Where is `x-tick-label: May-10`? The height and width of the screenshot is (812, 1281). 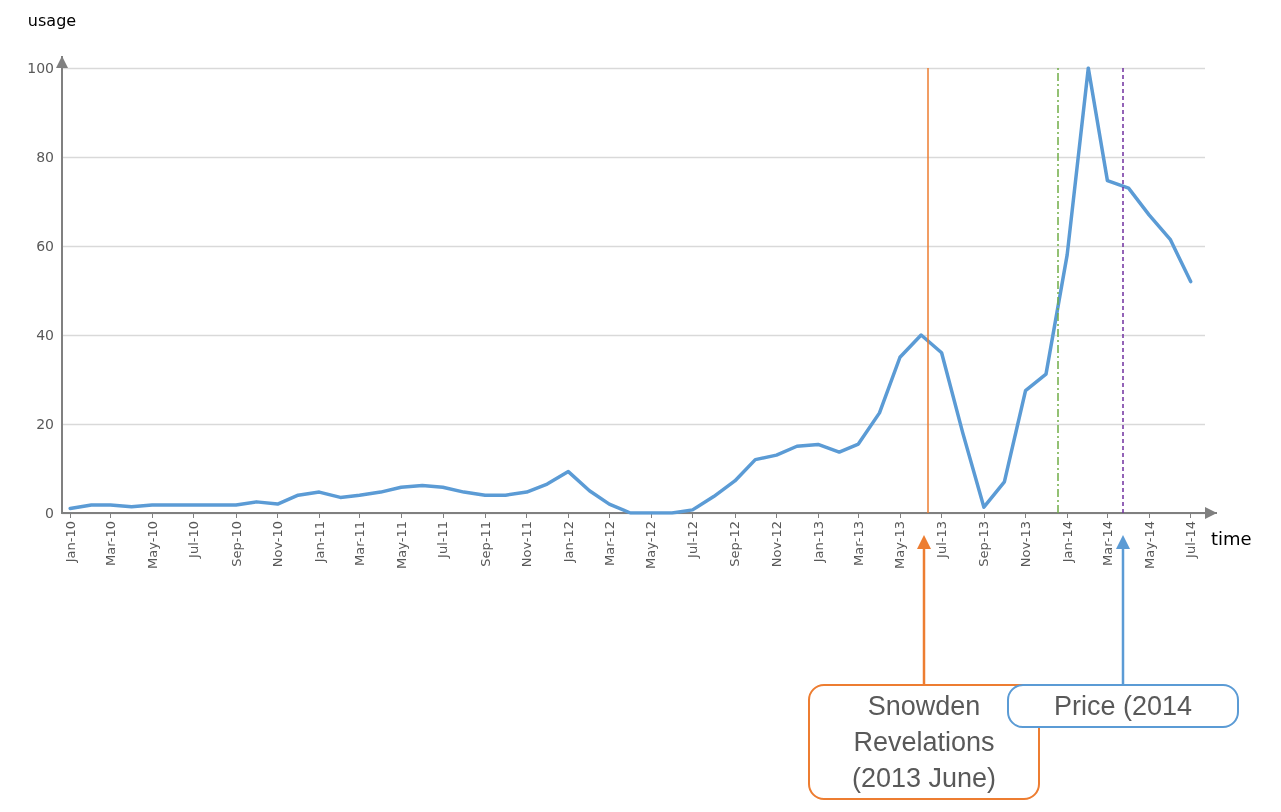
x-tick-label: May-10 is located at coordinates (152, 545).